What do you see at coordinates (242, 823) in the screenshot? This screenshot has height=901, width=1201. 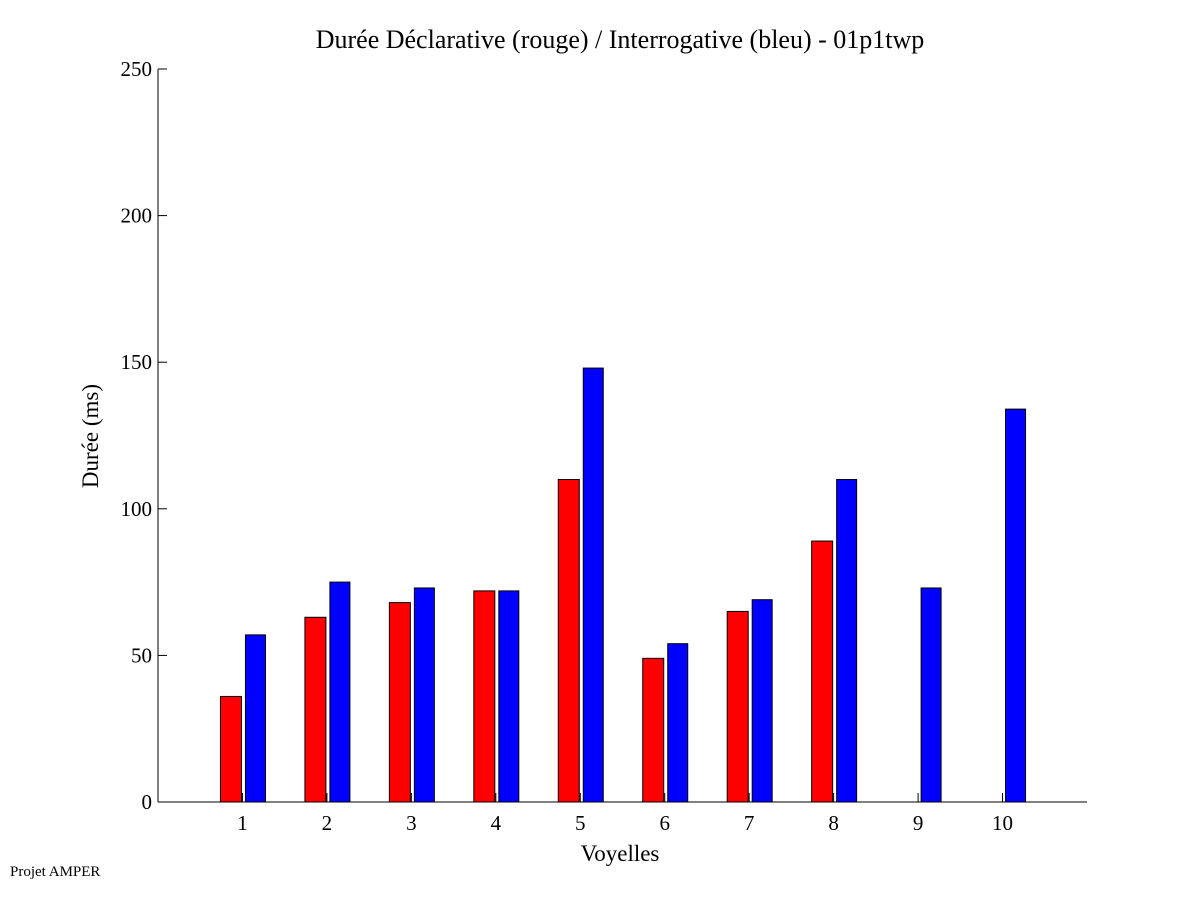 I see `x-tick-label: 1` at bounding box center [242, 823].